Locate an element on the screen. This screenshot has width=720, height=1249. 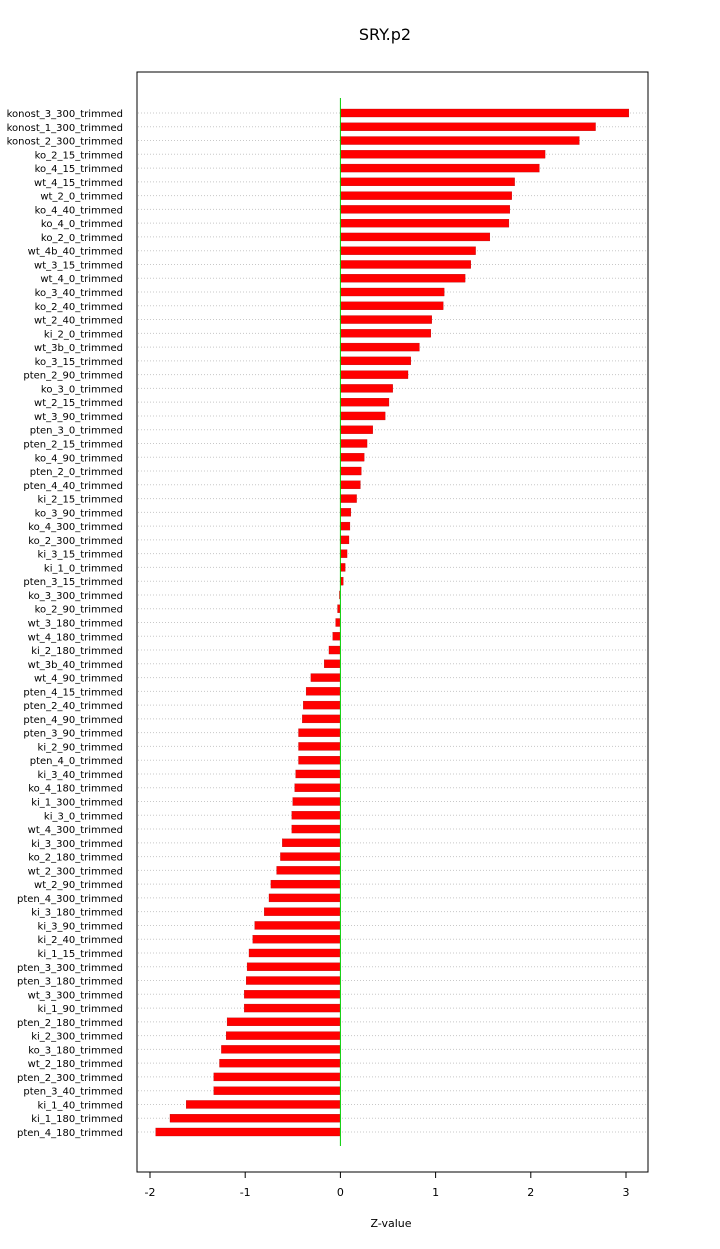
category-label: ki_1_90_trimmed is located at coordinates (80, 1009).